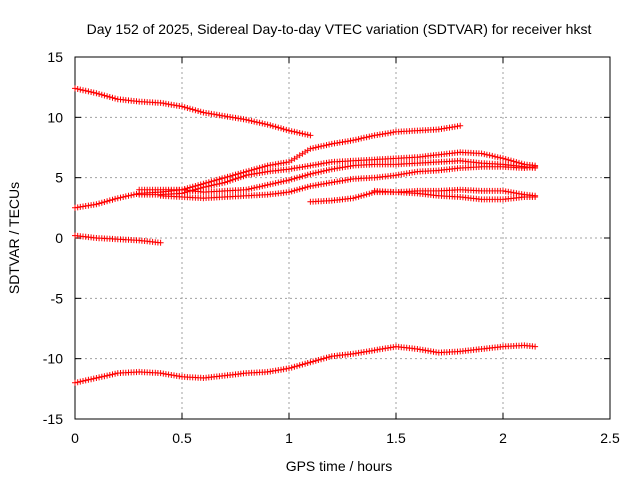  Describe the element at coordinates (53, 359) in the screenshot. I see `y-tick-label: -10` at that location.